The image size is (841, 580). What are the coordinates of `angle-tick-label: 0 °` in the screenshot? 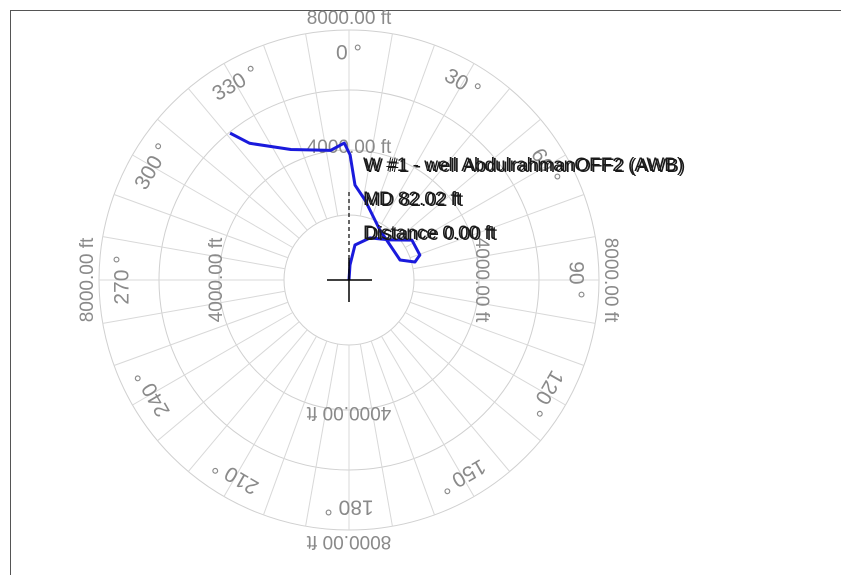 It's located at (349, 53).